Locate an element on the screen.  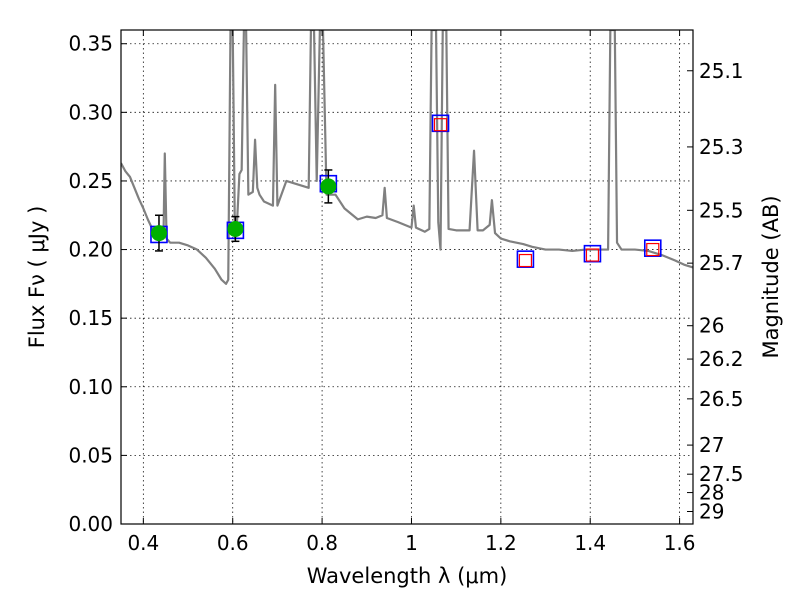
magnitude-tick-label: 26.2 is located at coordinates (721, 359).